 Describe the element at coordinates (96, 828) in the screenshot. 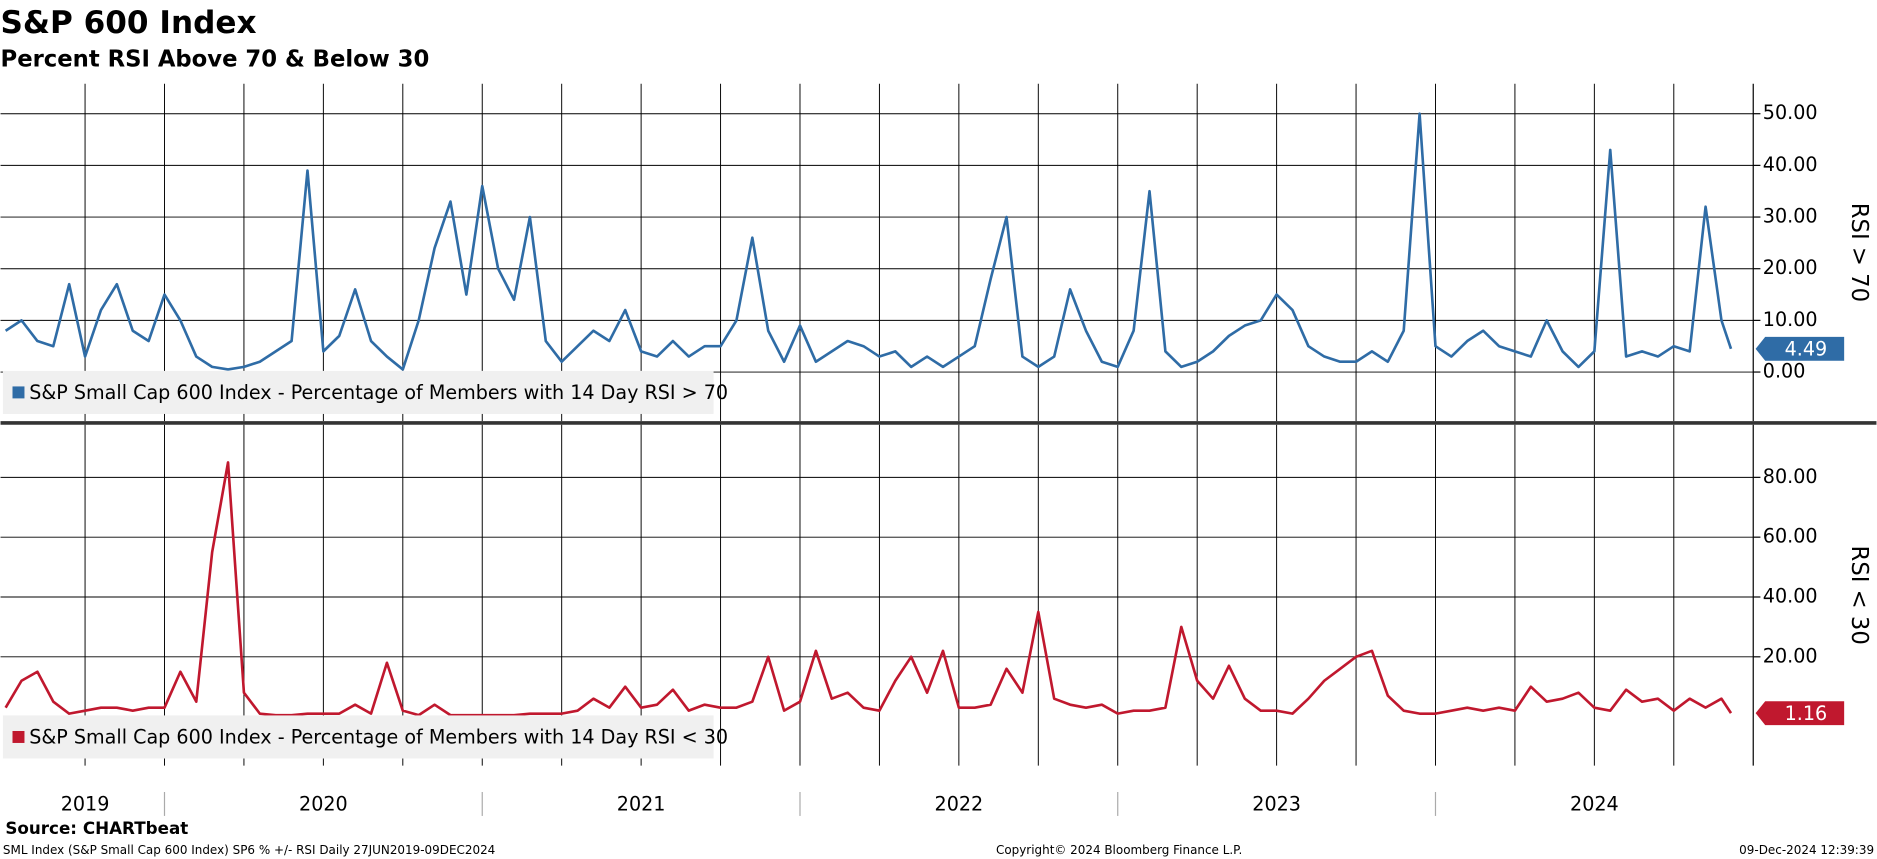

I see `source: Source: CHARTbeat` at that location.